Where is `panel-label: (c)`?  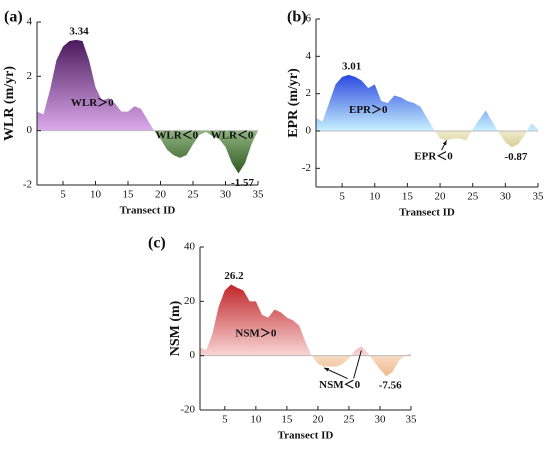 panel-label: (c) is located at coordinates (157, 243).